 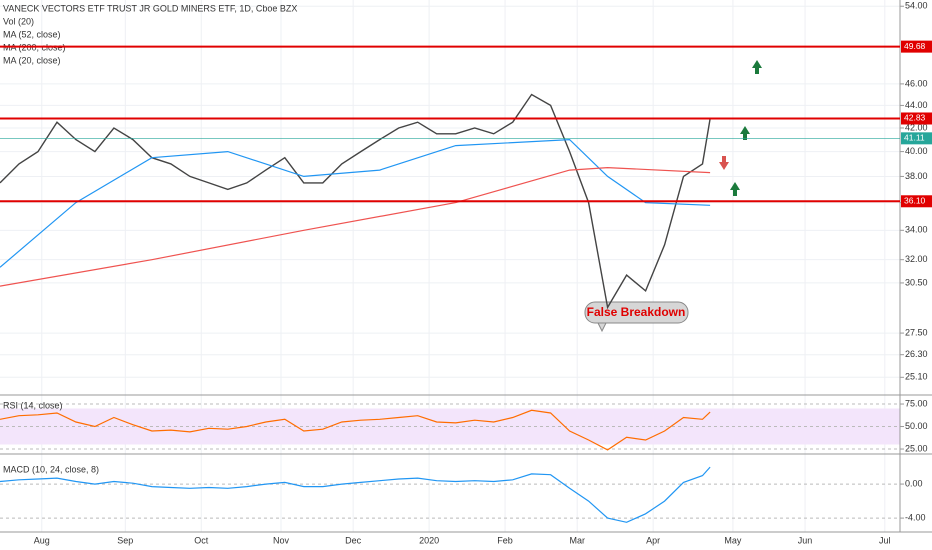 I want to click on x-tick-label: Apr, so click(x=653, y=540).